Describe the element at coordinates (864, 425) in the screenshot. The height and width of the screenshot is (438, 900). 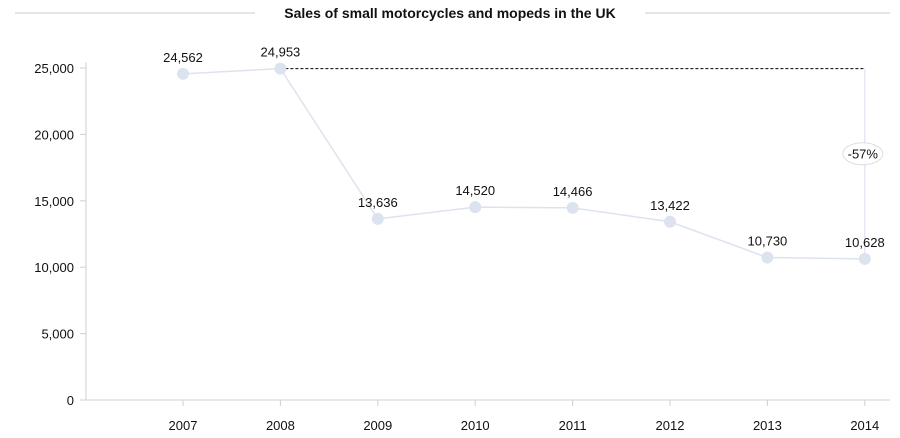
I see `x-tick-label: 2014` at that location.